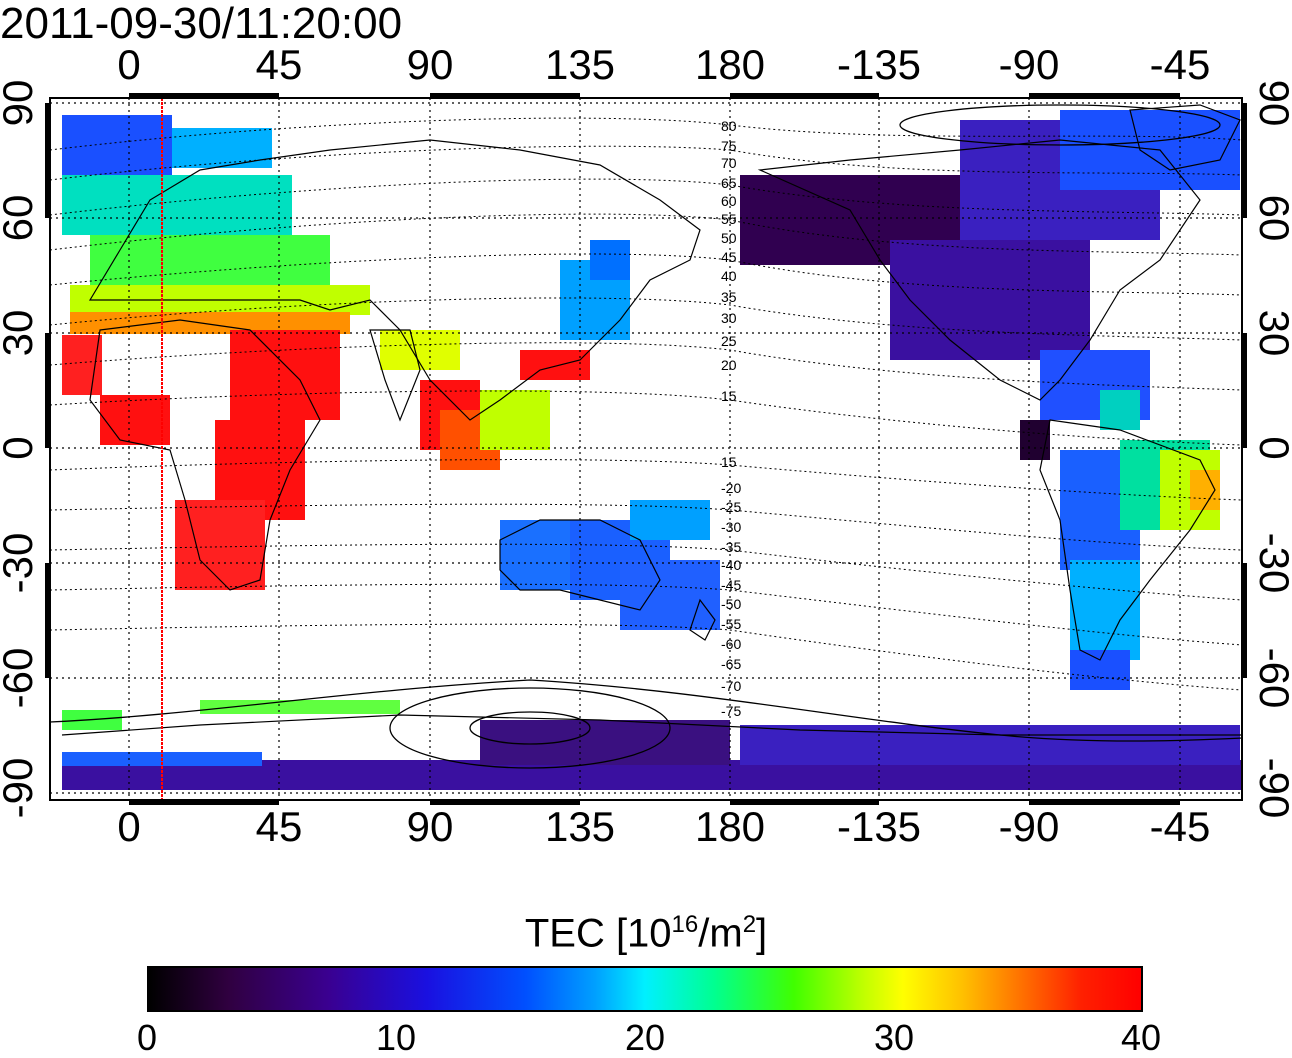 Image resolution: width=1292 pixels, height=1058 pixels. What do you see at coordinates (20, 678) in the screenshot?
I see `left-axis-label: -60` at bounding box center [20, 678].